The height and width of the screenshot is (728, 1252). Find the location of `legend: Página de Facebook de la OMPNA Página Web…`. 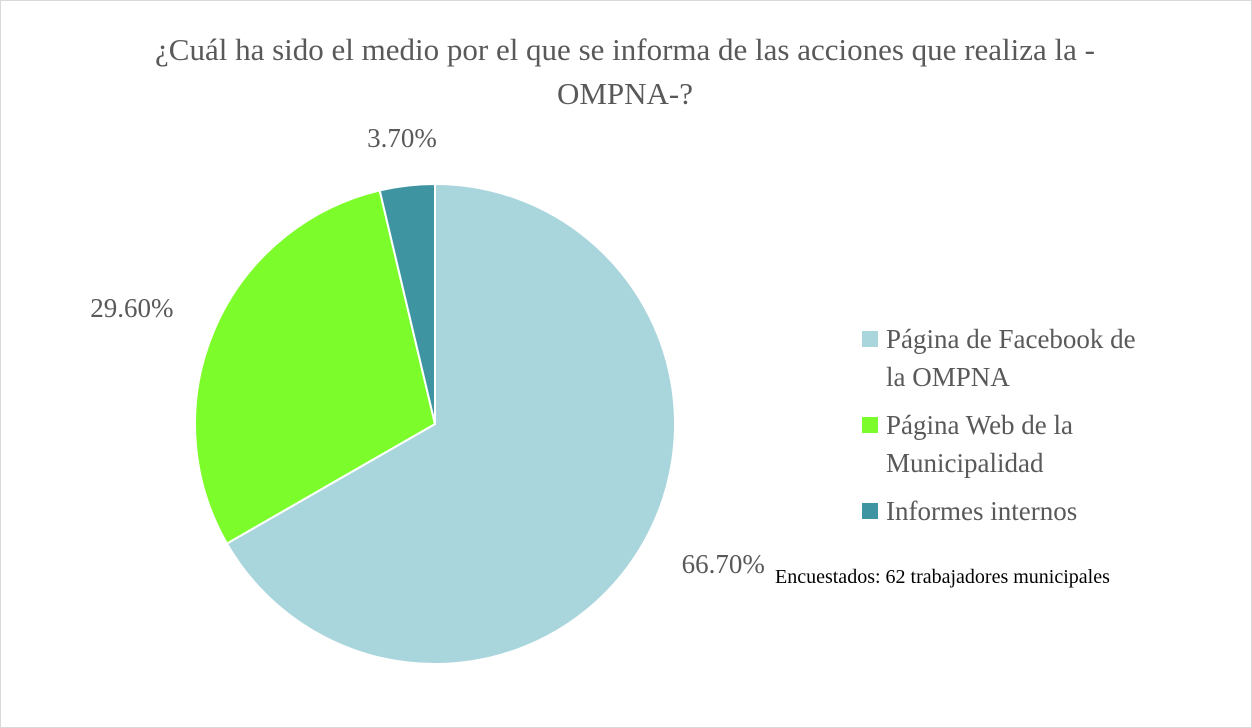

legend: Página de Facebook de la OMPNA Página Web… is located at coordinates (1007, 430).